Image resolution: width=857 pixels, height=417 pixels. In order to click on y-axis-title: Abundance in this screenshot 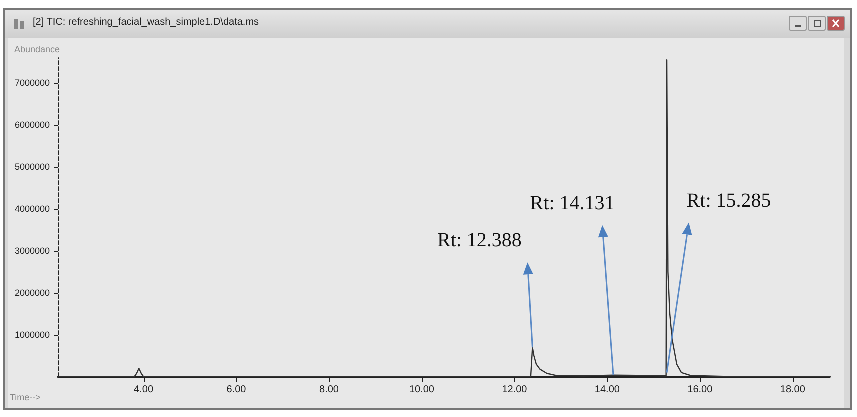, I will do `click(37, 49)`.